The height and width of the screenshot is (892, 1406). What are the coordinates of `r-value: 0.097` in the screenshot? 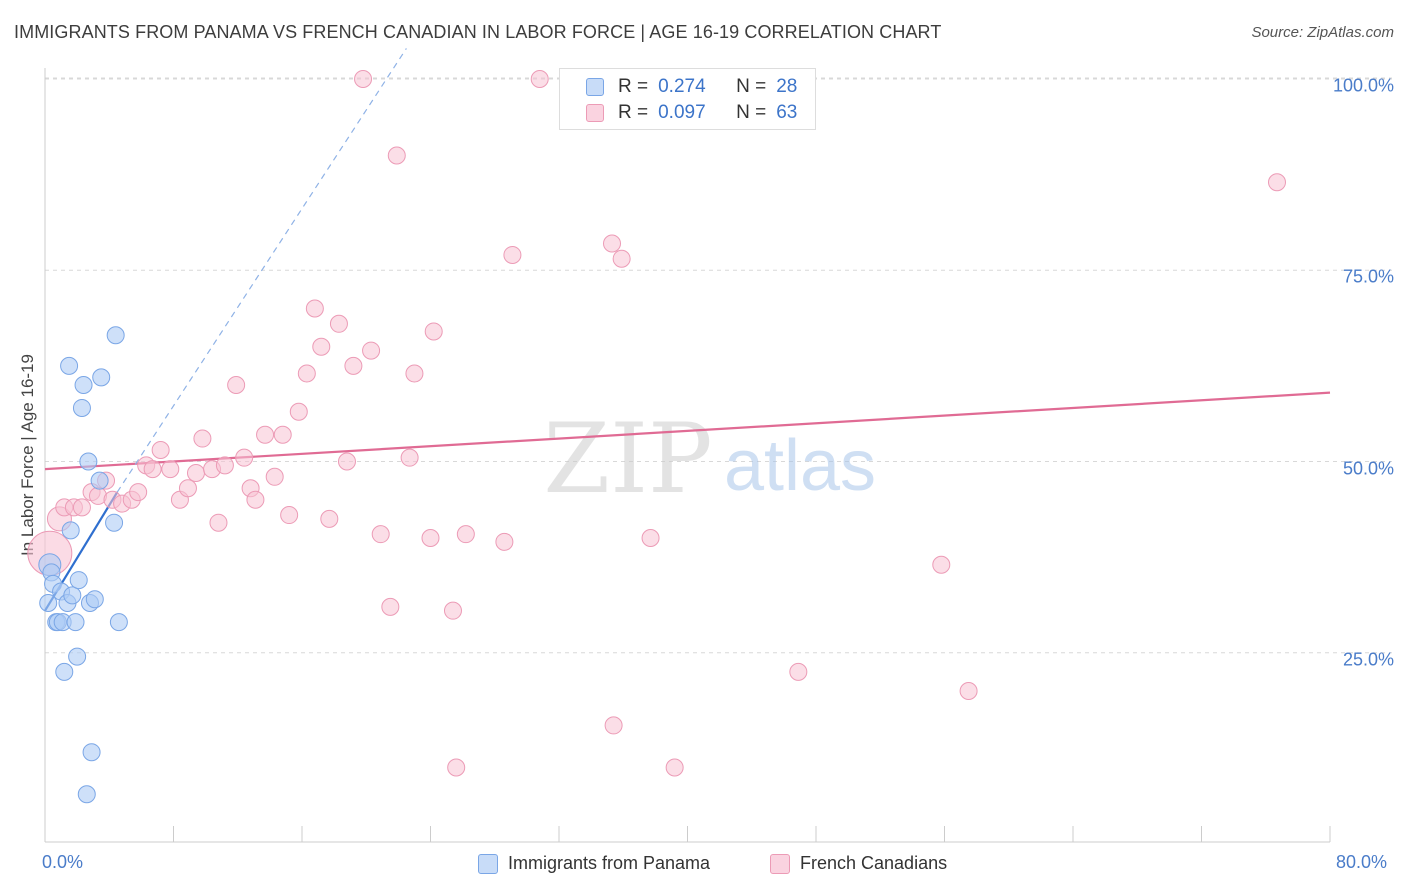 It's located at (682, 112).